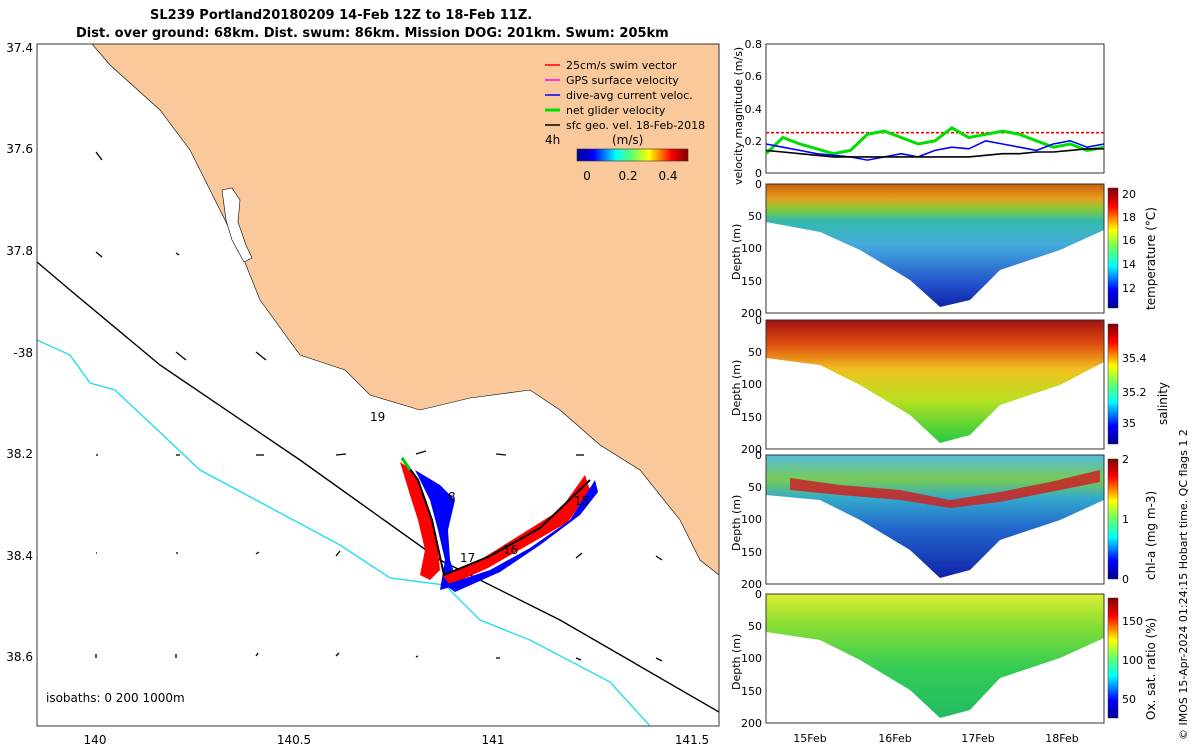 The image size is (1200, 750). What do you see at coordinates (736, 252) in the screenshot?
I see `temp-ylabel: Depth (m)` at bounding box center [736, 252].